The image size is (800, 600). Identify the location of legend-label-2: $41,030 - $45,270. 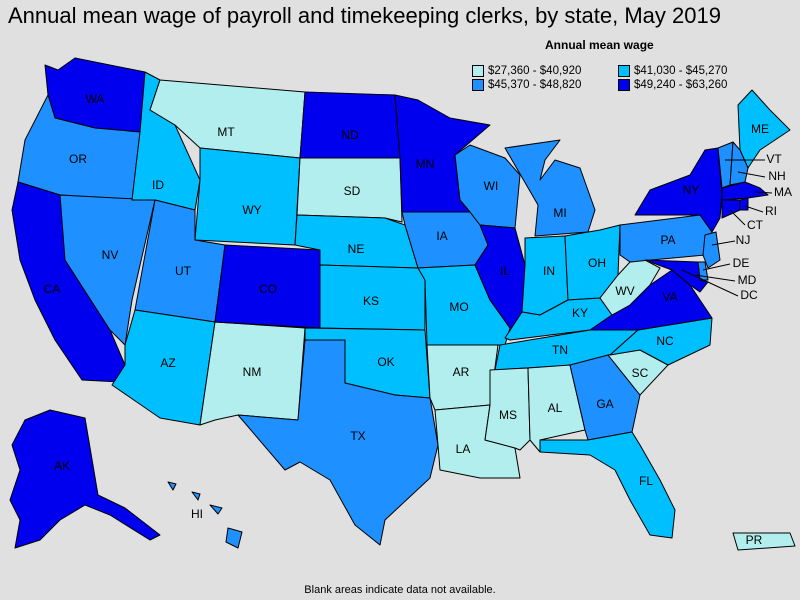
(681, 71).